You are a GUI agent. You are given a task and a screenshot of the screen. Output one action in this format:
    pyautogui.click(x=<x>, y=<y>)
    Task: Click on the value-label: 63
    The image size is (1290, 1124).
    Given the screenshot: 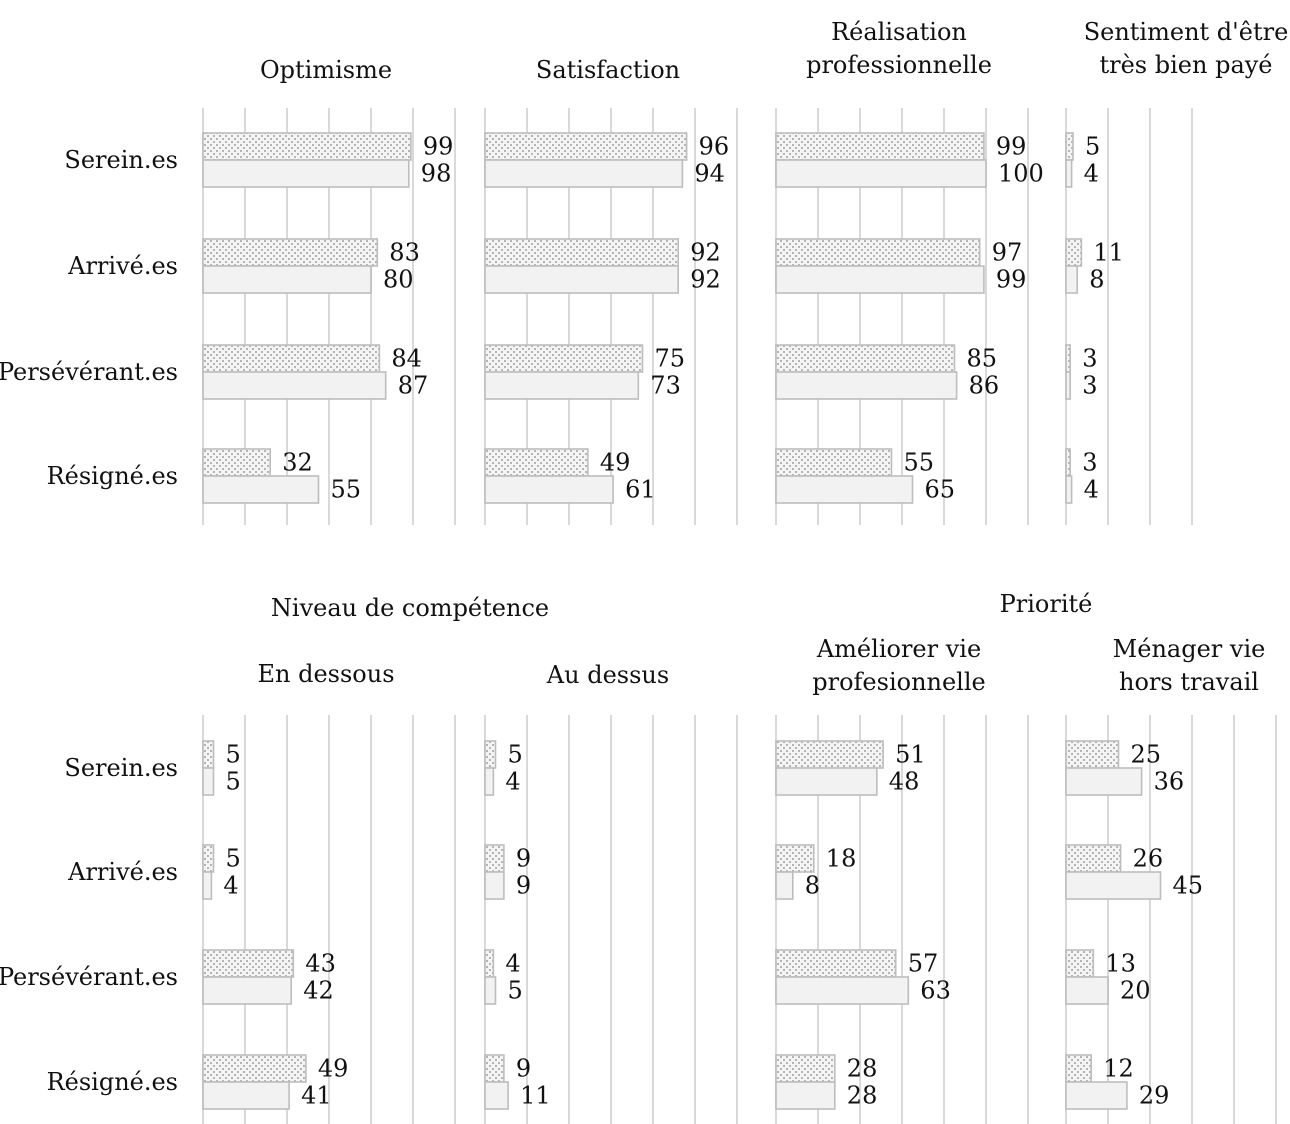 What is the action you would take?
    pyautogui.click(x=935, y=991)
    